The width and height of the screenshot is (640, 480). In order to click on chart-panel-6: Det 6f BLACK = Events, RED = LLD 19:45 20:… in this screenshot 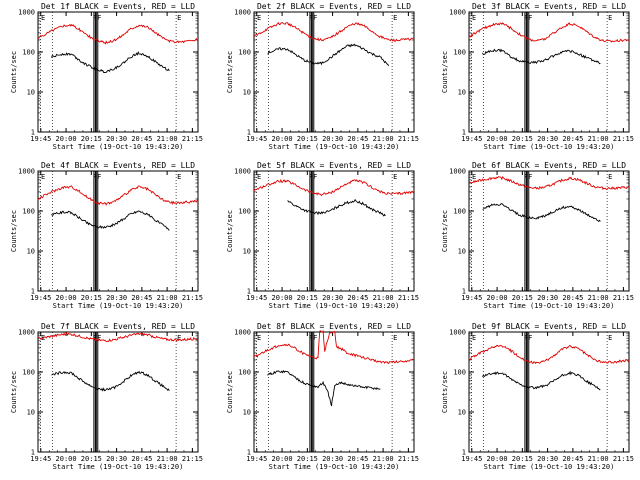, I will do `click(537, 235)`.